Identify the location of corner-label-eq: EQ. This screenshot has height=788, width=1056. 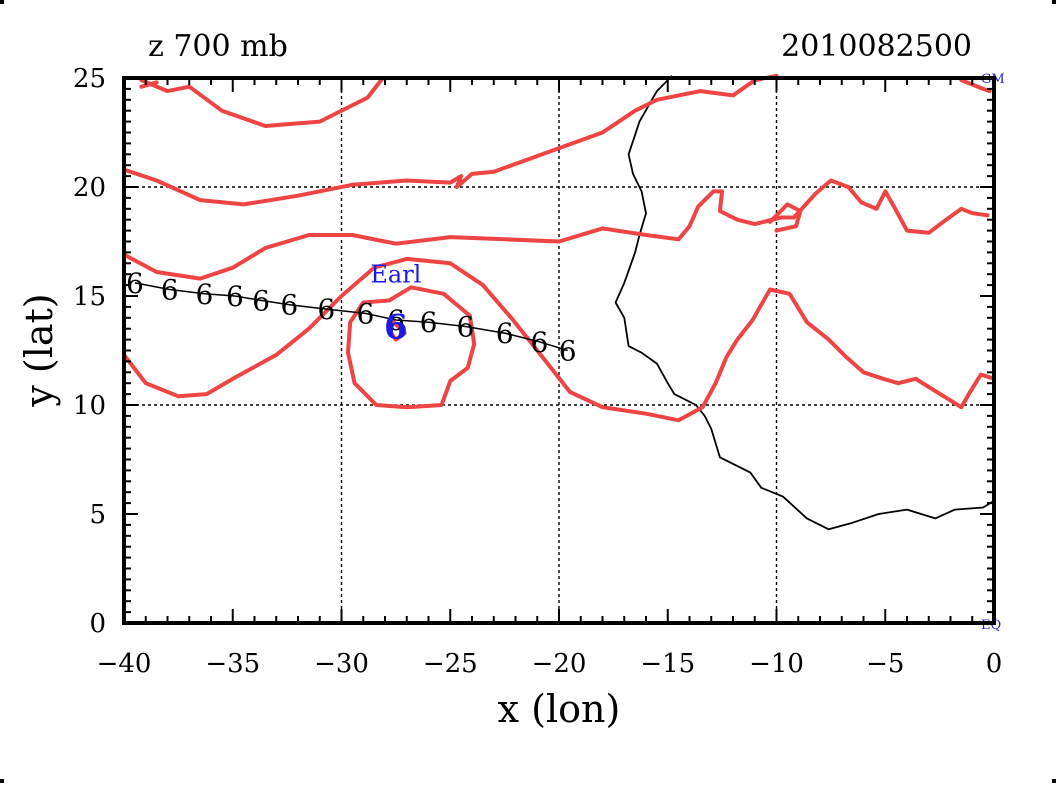
(991, 625).